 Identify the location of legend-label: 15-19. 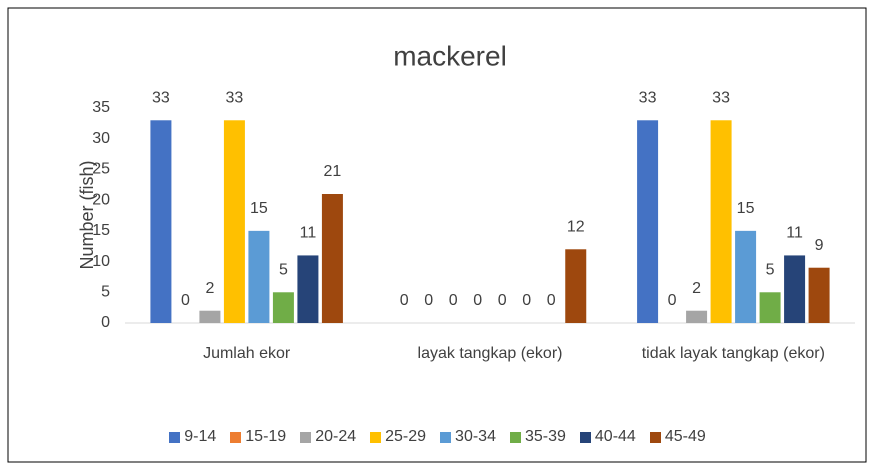
(266, 436).